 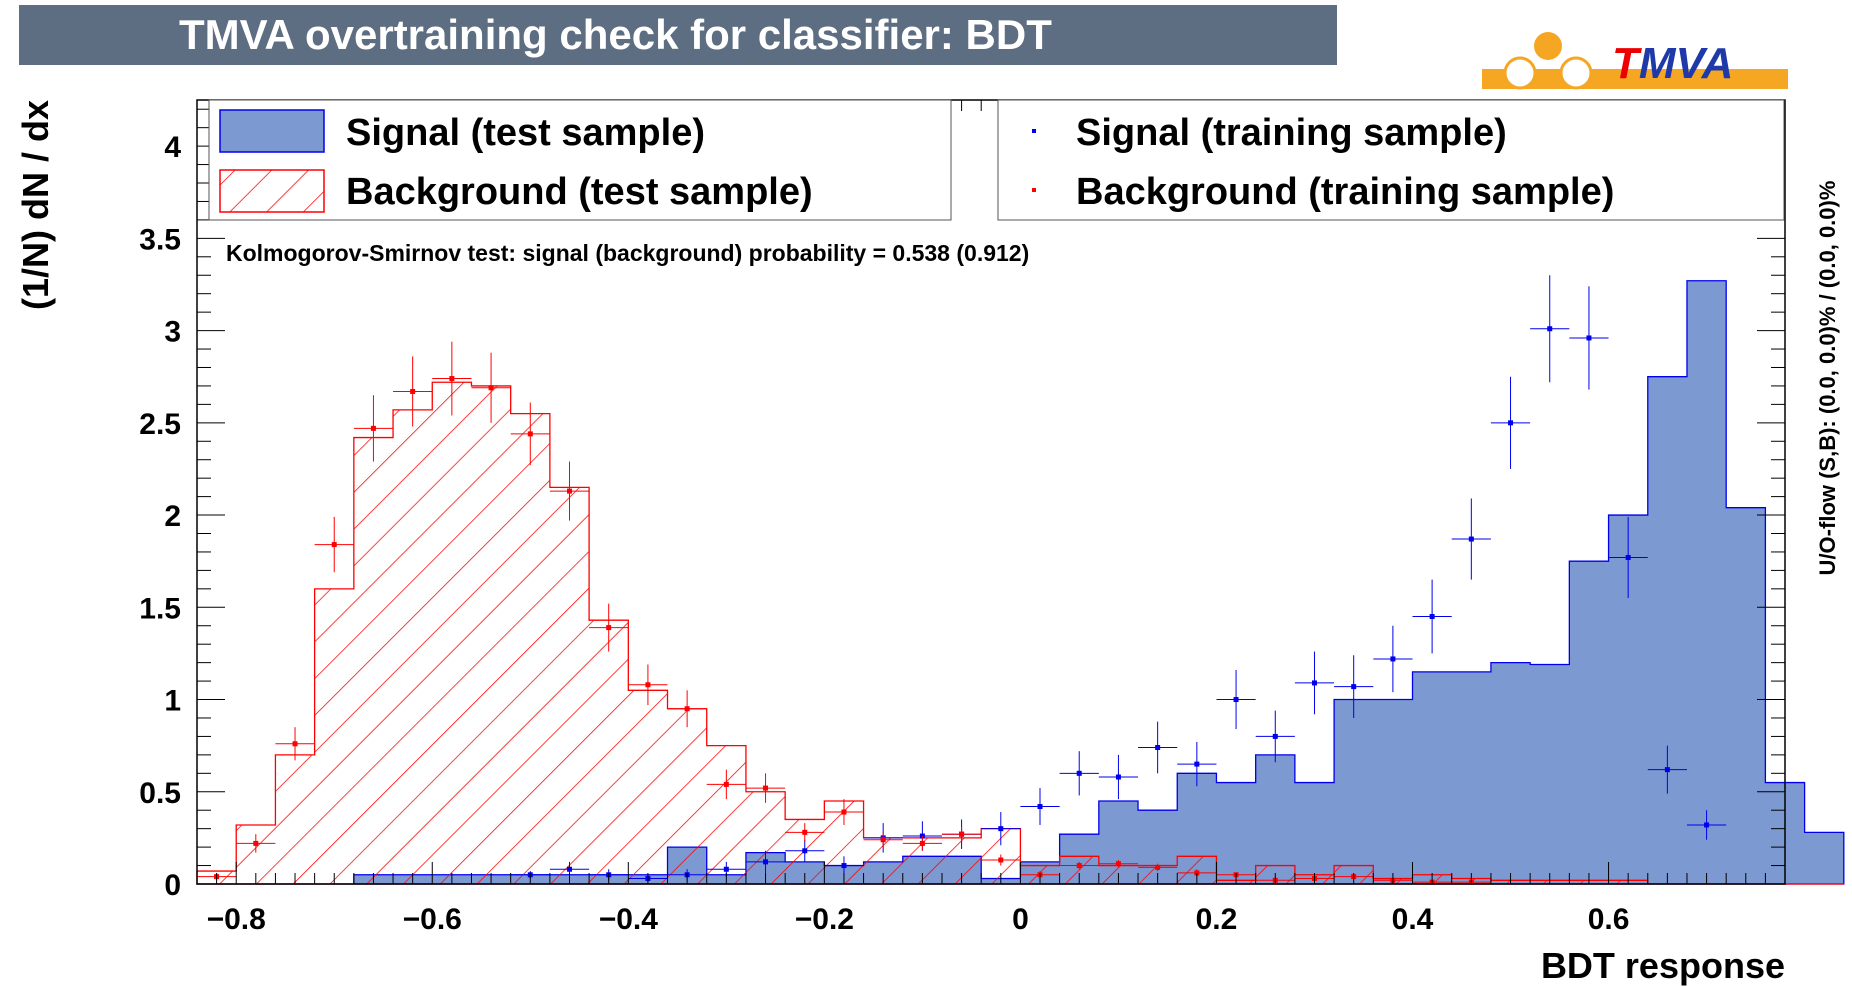 What do you see at coordinates (1576, 73) in the screenshot?
I see `logo-right-circle` at bounding box center [1576, 73].